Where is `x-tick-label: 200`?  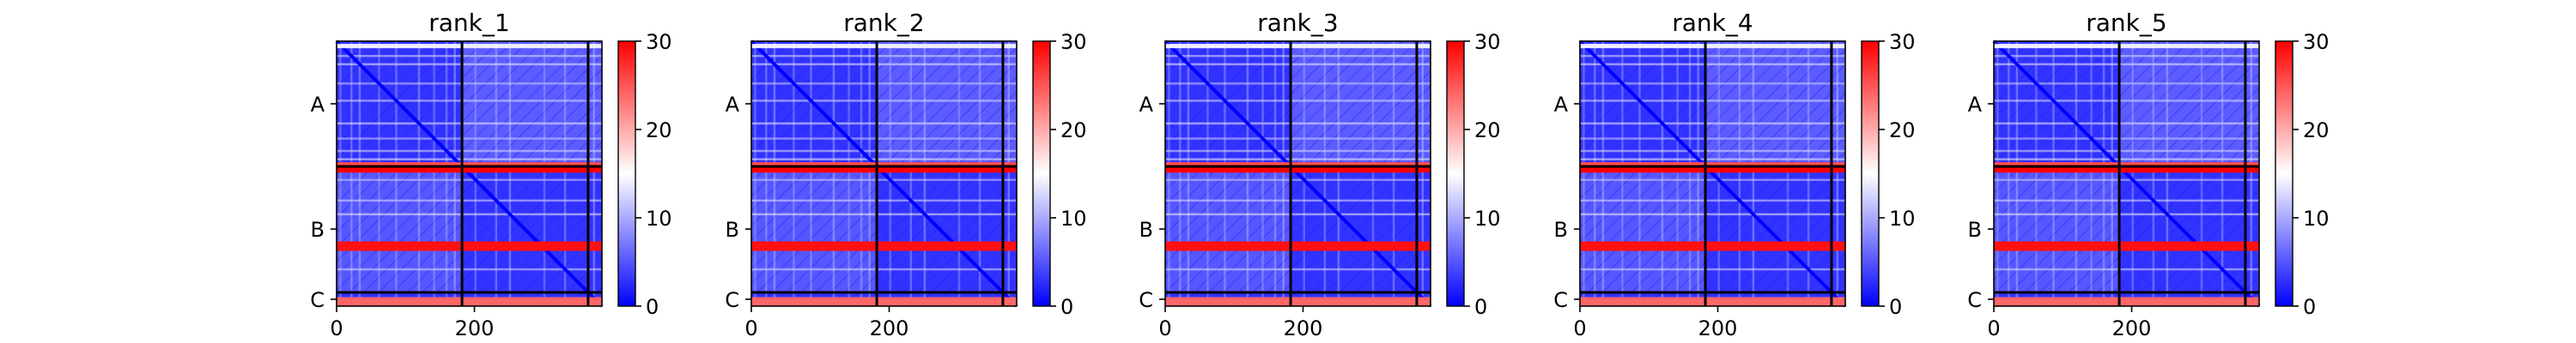 x-tick-label: 200 is located at coordinates (475, 328).